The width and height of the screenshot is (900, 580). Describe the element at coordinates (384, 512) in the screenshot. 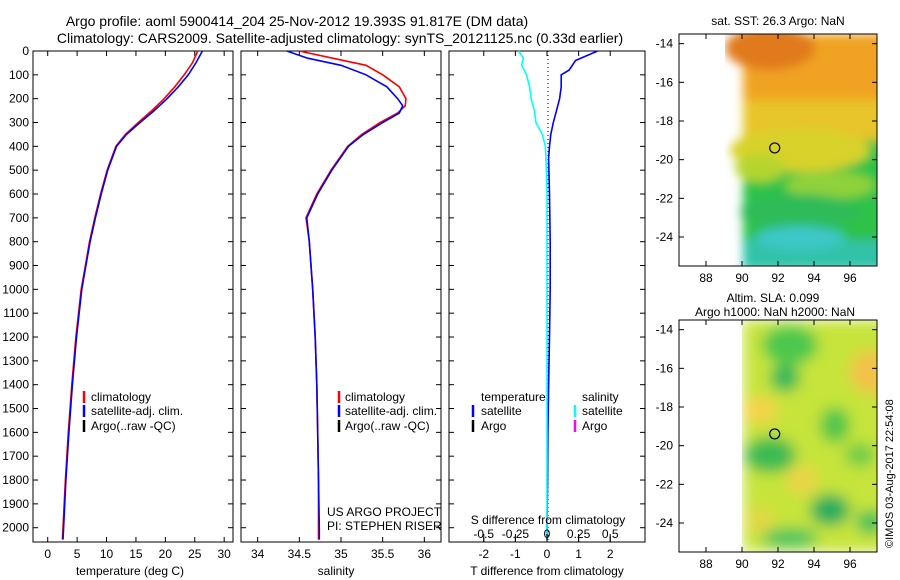

I see `credit-project: US ARGO PROJECT` at that location.